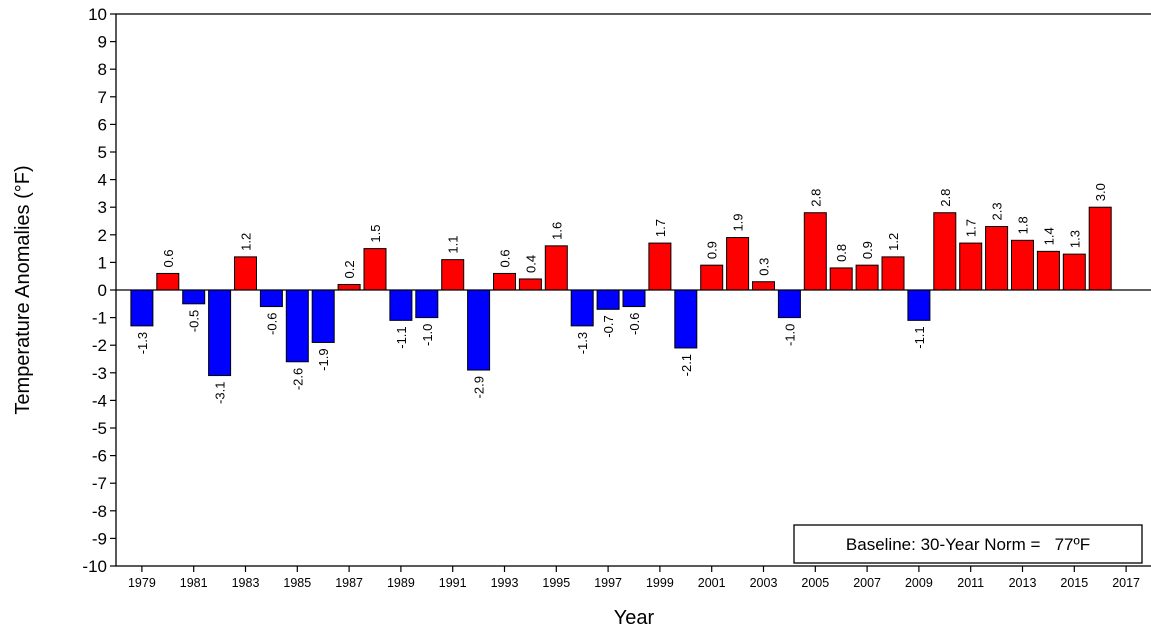 This screenshot has width=1151, height=628. What do you see at coordinates (841, 253) in the screenshot?
I see `data-label-2006: 0.8` at bounding box center [841, 253].